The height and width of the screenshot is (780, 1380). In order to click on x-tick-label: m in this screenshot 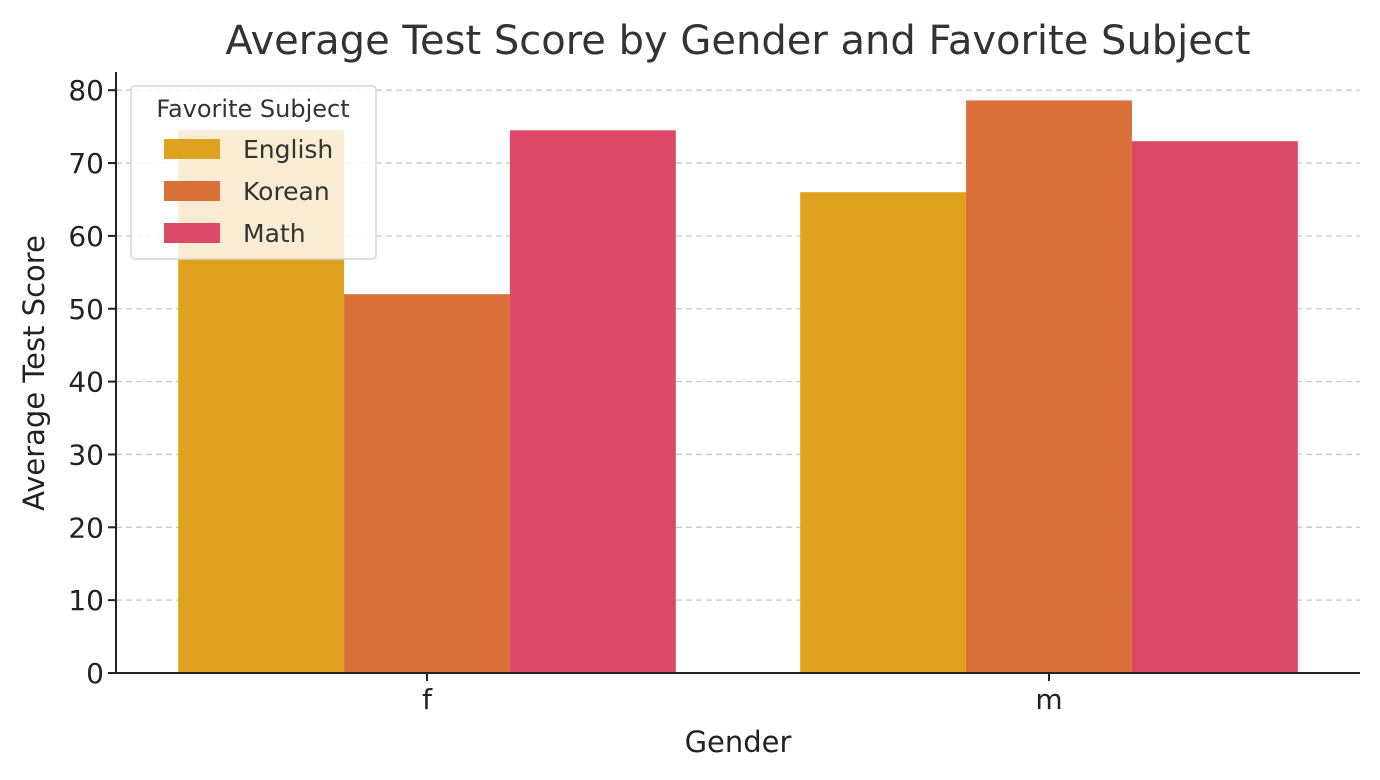, I will do `click(1048, 699)`.